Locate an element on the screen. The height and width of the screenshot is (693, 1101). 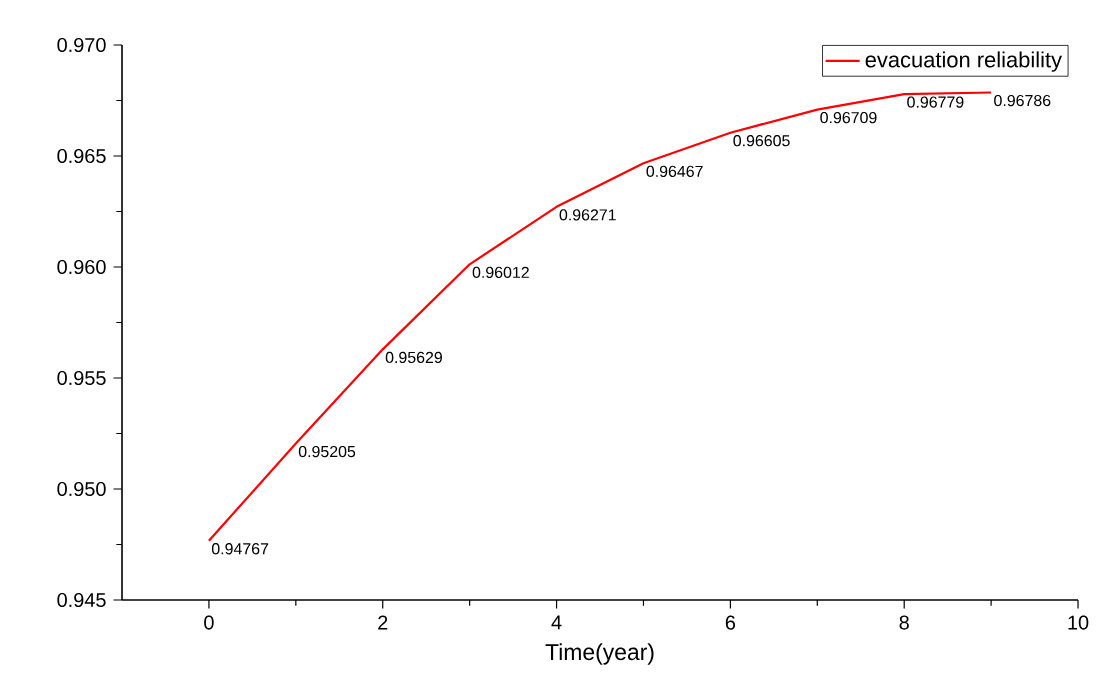
x-tick-label: 10 is located at coordinates (1078, 622).